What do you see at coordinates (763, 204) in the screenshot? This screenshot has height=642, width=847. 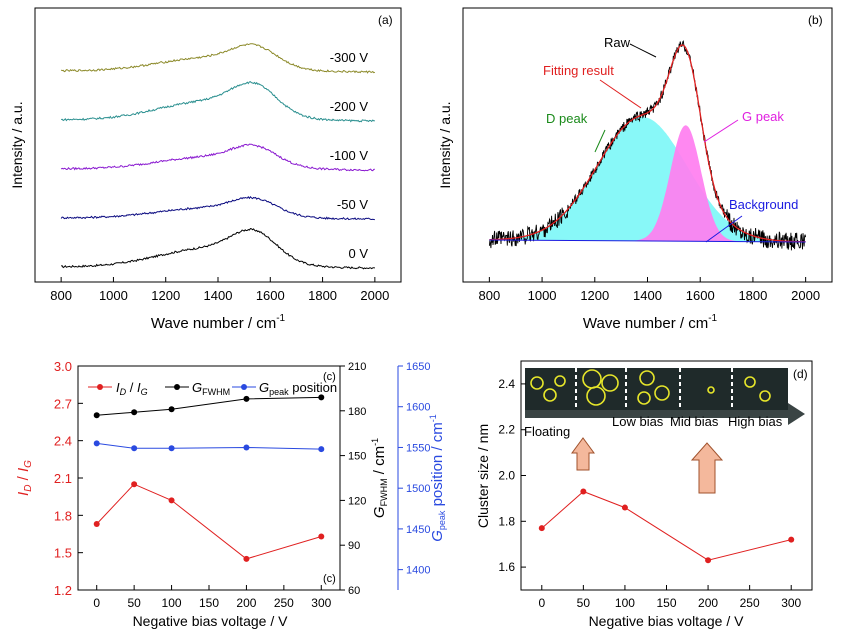 I see `annotation-background: Background` at bounding box center [763, 204].